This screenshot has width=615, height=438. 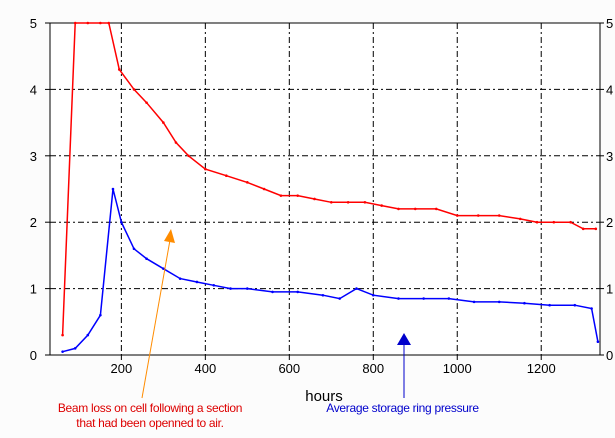 What do you see at coordinates (609, 23) in the screenshot?
I see `right-y-tick-label: 5` at bounding box center [609, 23].